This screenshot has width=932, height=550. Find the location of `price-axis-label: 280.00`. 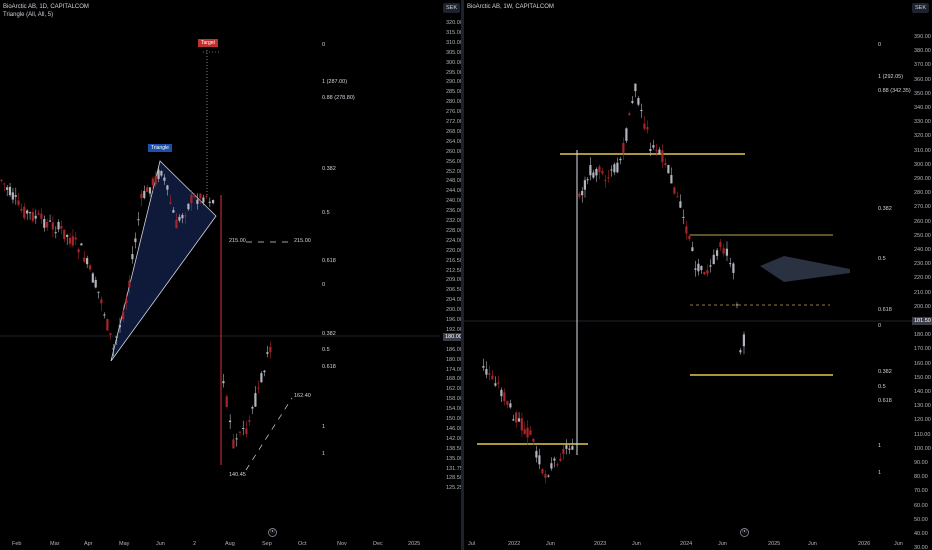

price-axis-label: 280.00 is located at coordinates (922, 193).